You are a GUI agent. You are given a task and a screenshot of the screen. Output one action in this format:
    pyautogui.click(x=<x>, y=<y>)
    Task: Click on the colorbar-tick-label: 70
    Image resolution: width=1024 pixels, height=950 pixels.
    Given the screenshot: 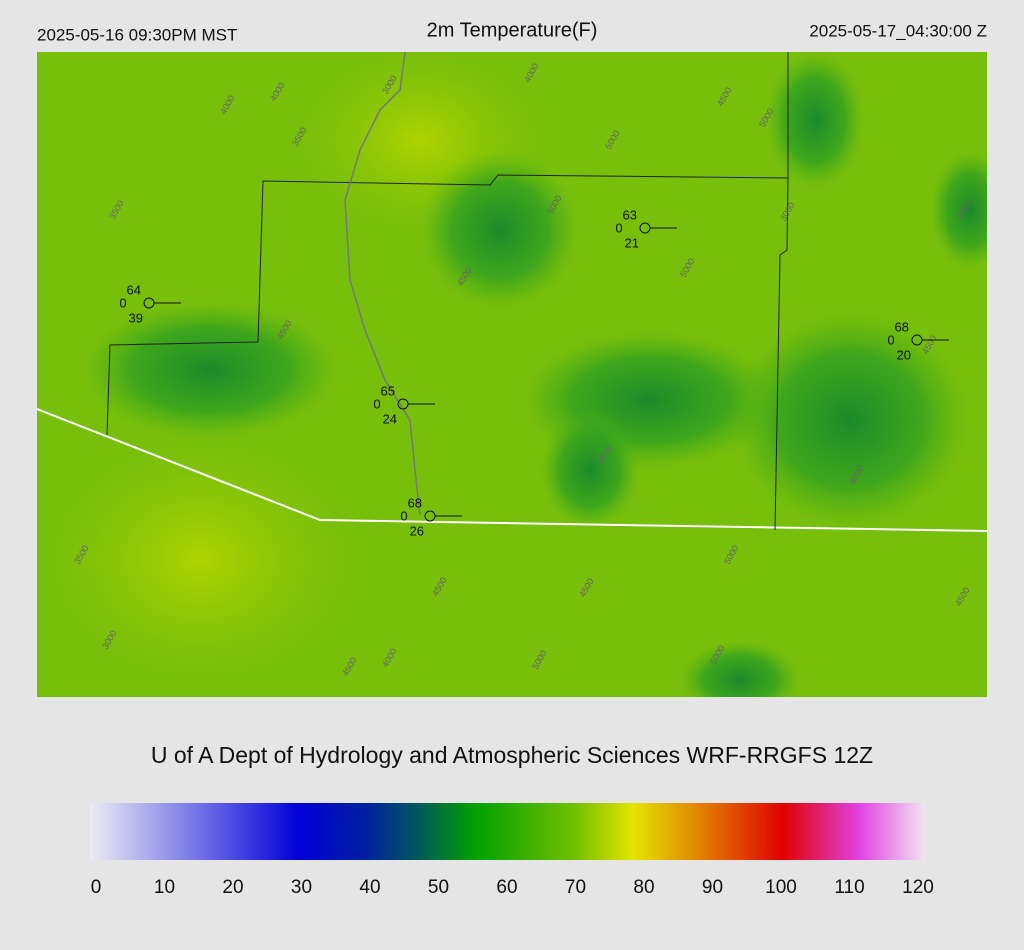 What is the action you would take?
    pyautogui.click(x=575, y=887)
    